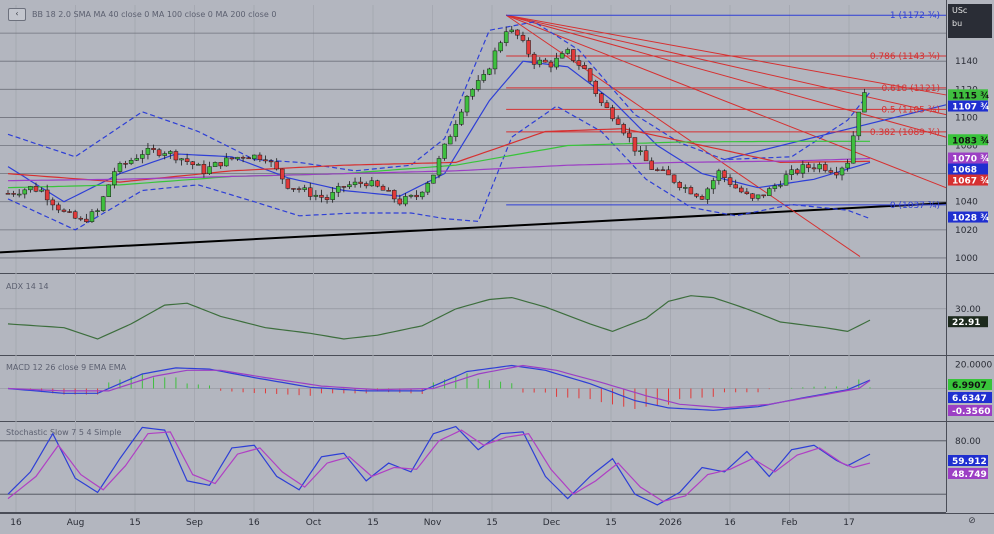  Describe the element at coordinates (848, 523) in the screenshot. I see `time-axis-label: 17` at that location.